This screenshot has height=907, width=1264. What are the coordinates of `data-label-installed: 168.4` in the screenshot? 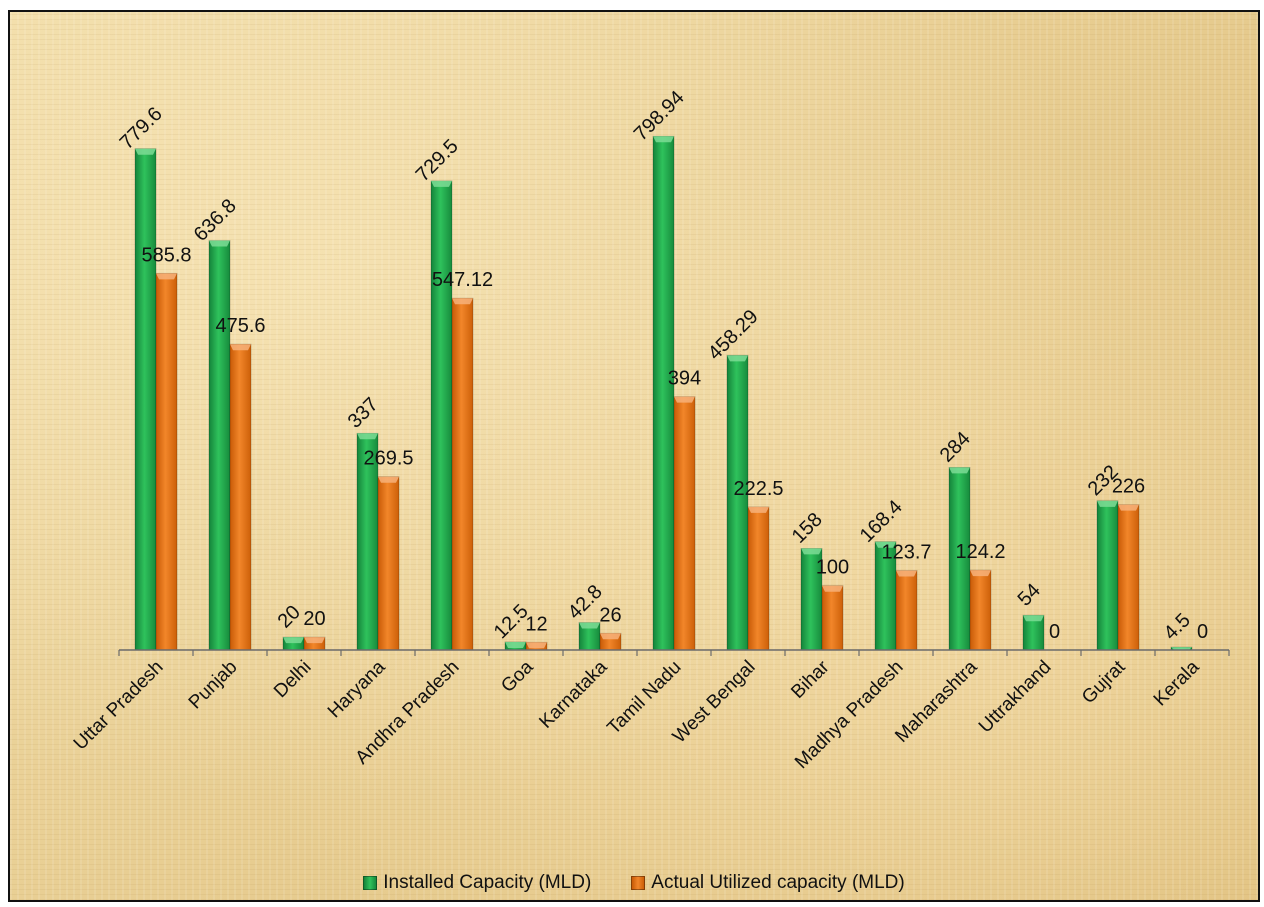 It's located at (881, 521).